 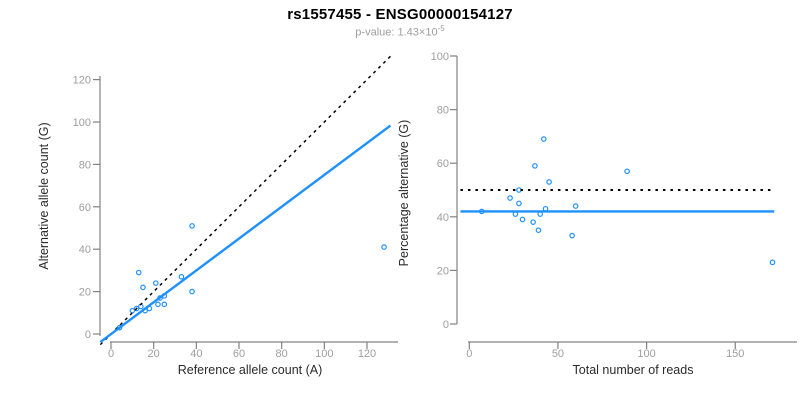 I want to click on x-tick-label: 120, so click(x=367, y=354).